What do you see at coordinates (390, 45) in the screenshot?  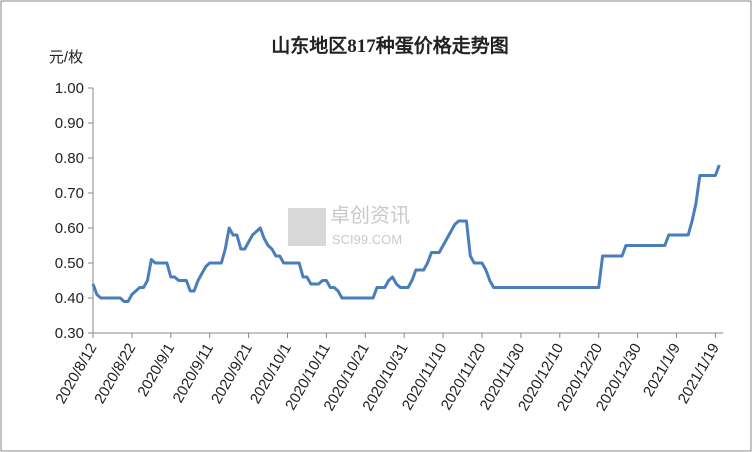 I see `chart-title: 山东地区817种蛋价格走势图` at bounding box center [390, 45].